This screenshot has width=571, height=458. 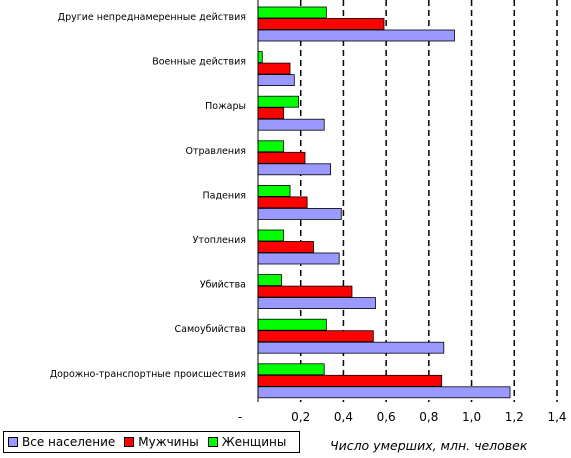 I want to click on tick-label: 1,4, so click(x=556, y=417).